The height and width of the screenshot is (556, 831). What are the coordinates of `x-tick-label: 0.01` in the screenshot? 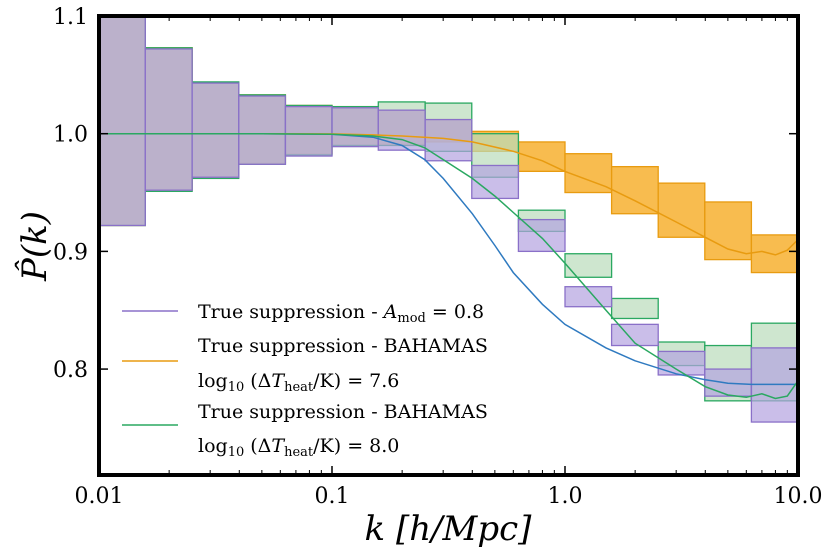 It's located at (99, 496).